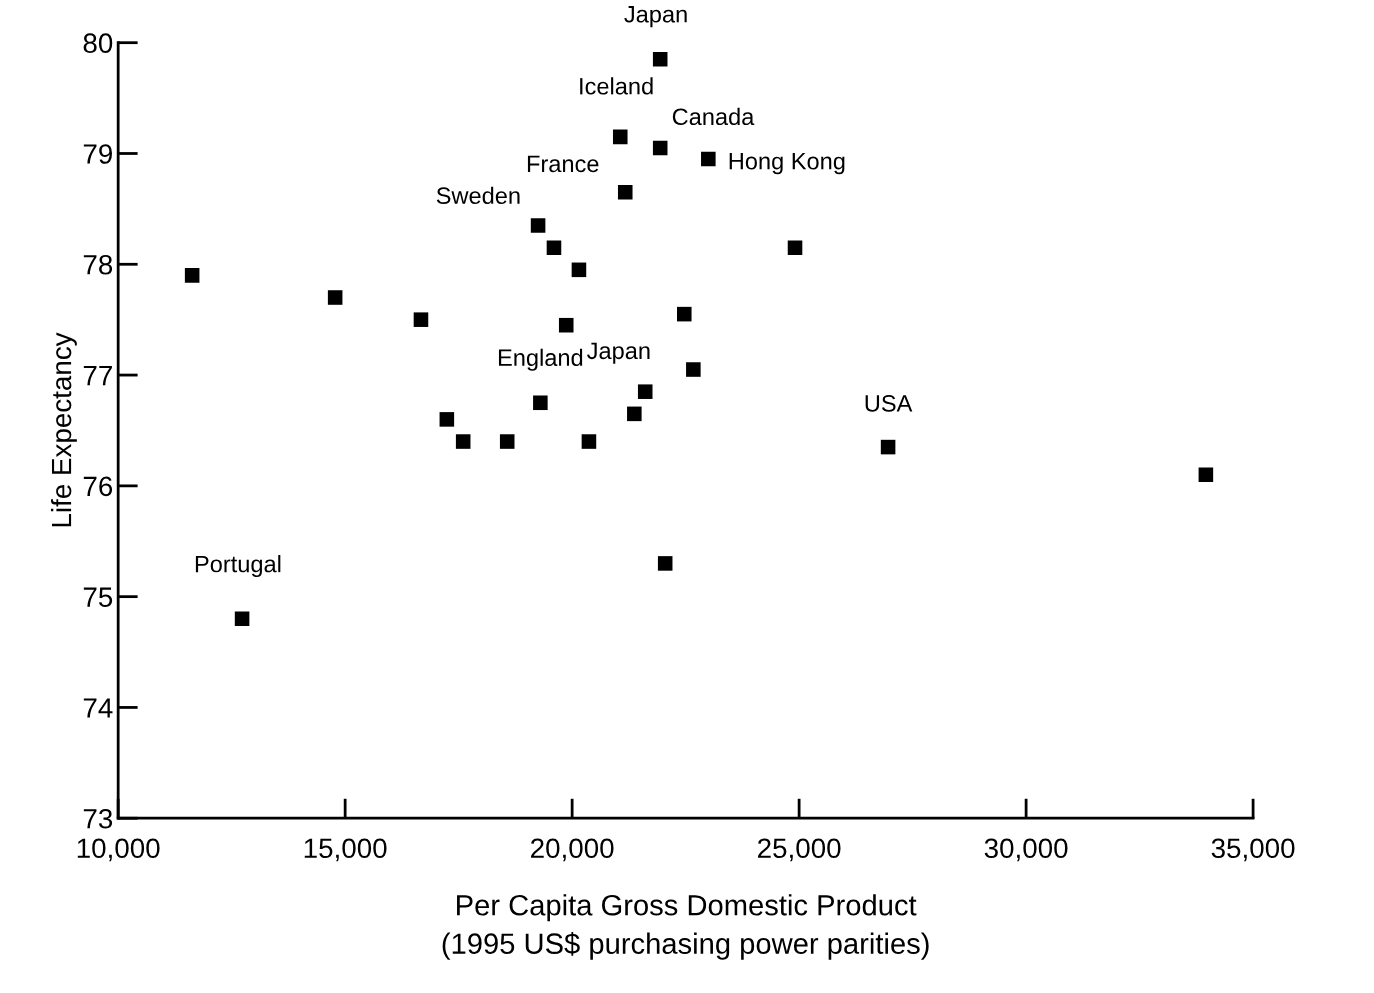 This screenshot has height=993, width=1374. What do you see at coordinates (345, 850) in the screenshot?
I see `x-tick-label: 15,000` at bounding box center [345, 850].